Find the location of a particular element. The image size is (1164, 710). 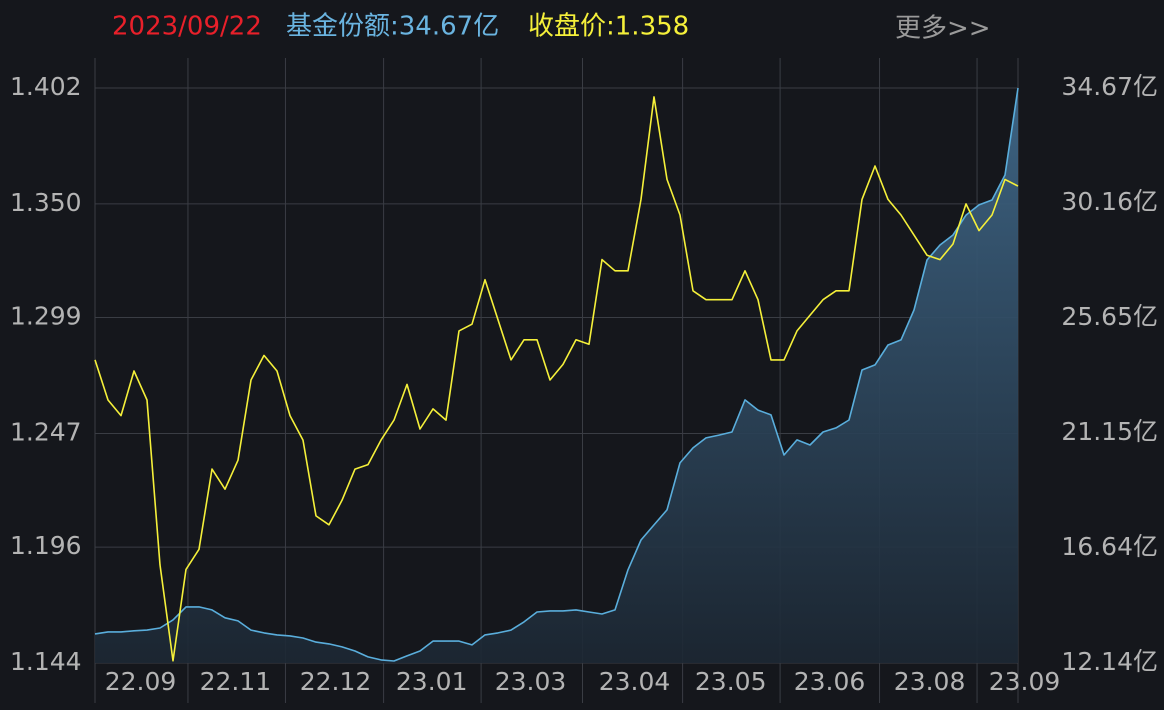

x-tick-label: 23.08 is located at coordinates (930, 681).